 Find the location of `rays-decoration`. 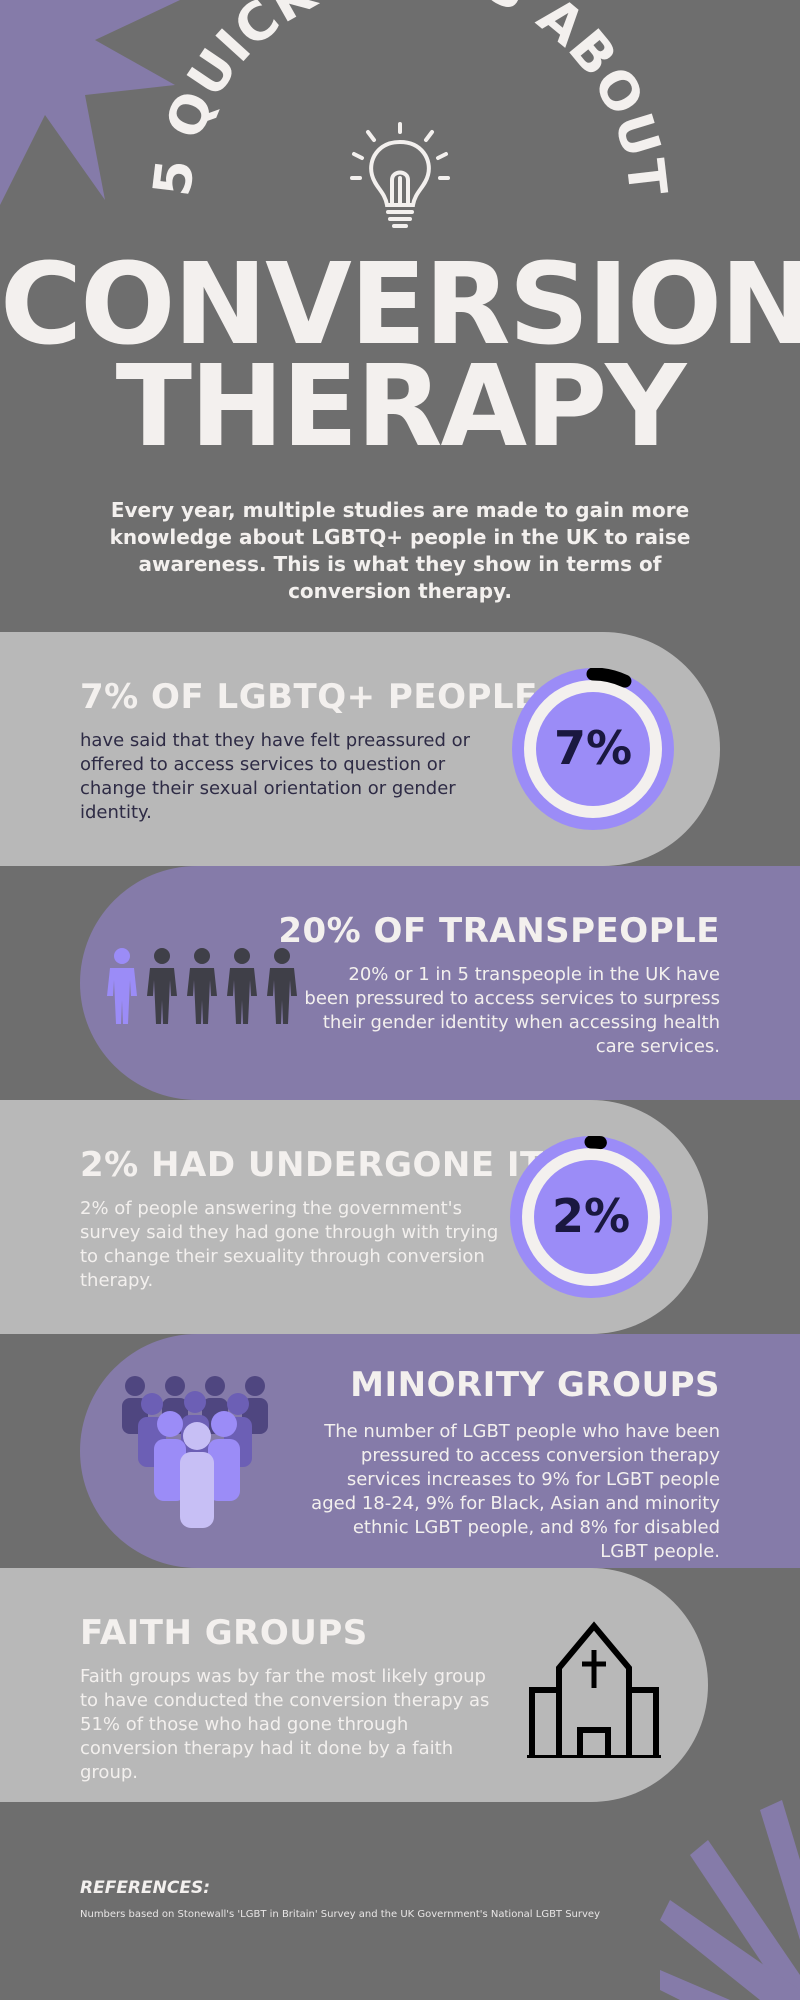

rays-decoration is located at coordinates (730, 1900).